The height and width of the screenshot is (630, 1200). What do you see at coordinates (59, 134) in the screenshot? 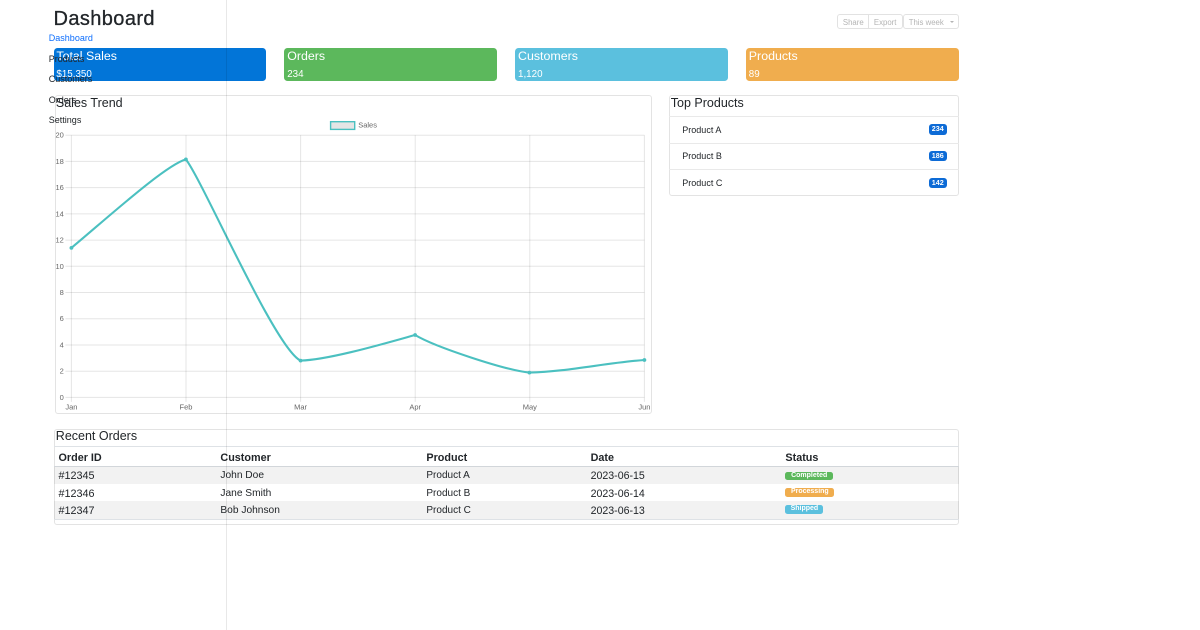
I see `svg-text: 20` at bounding box center [59, 134].